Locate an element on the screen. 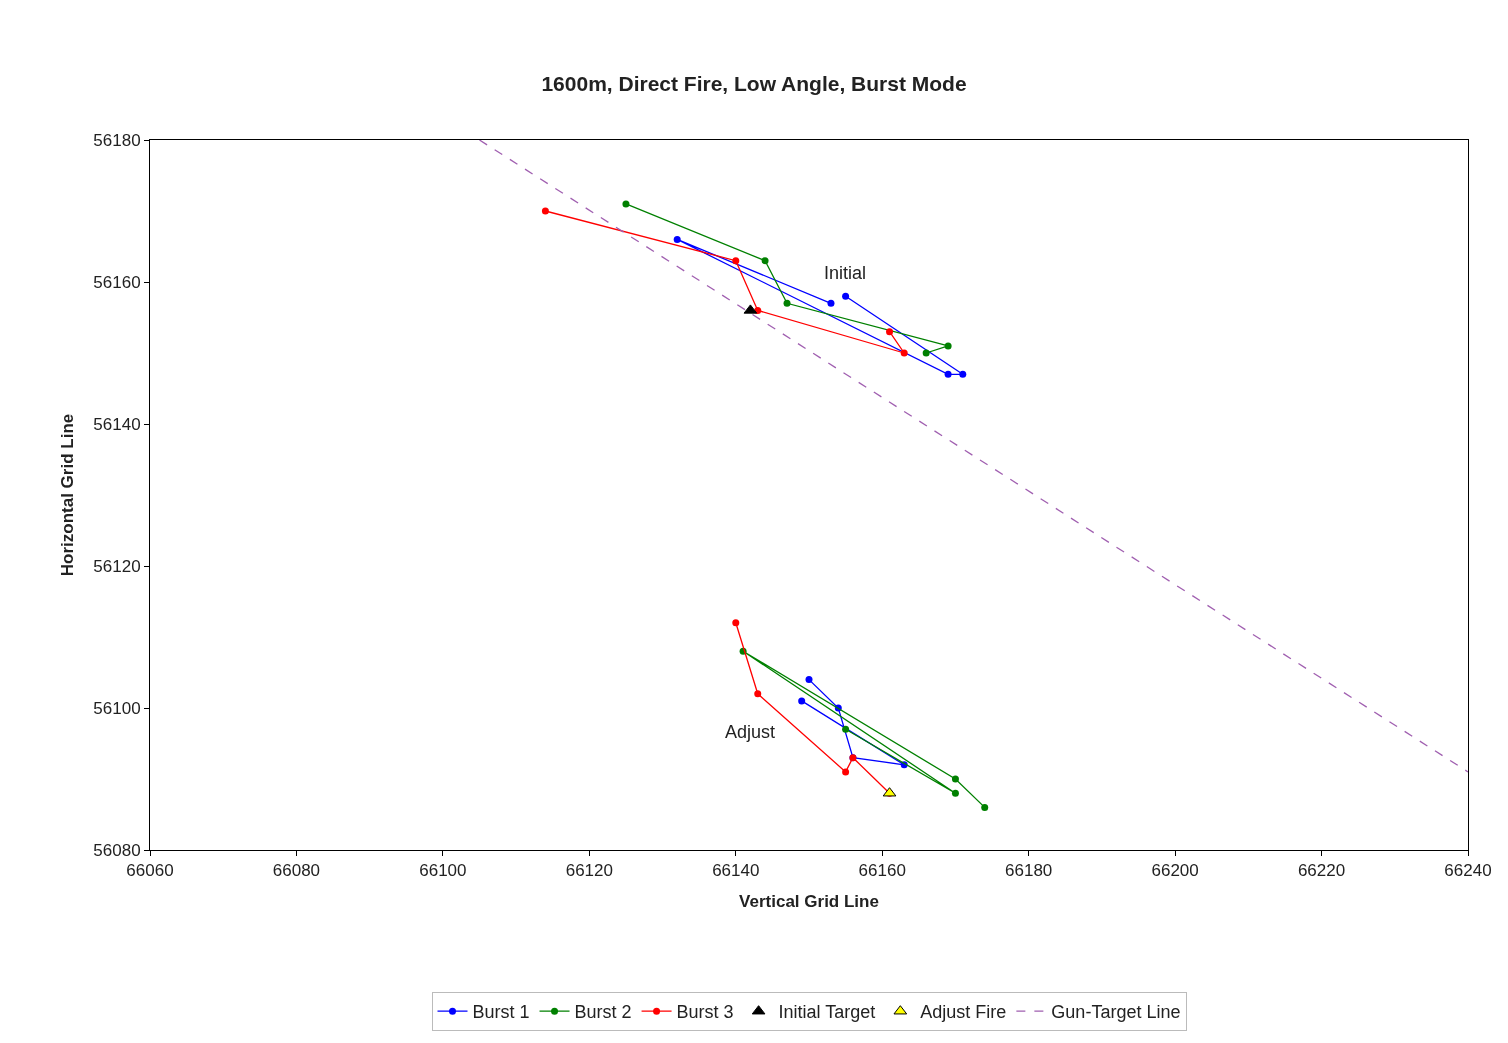 This screenshot has height=1043, width=1508. x-tick-label: 66060 is located at coordinates (150, 871).